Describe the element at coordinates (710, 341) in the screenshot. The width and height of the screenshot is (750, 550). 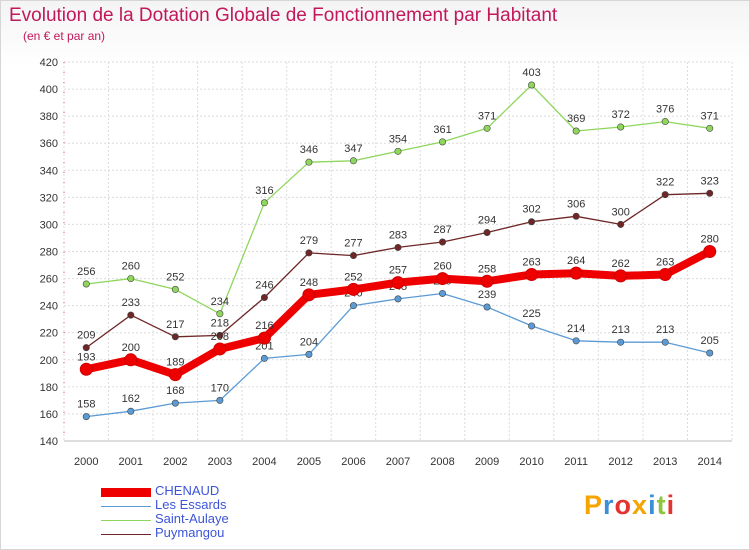
I see `data-label-les-essards: 205` at that location.